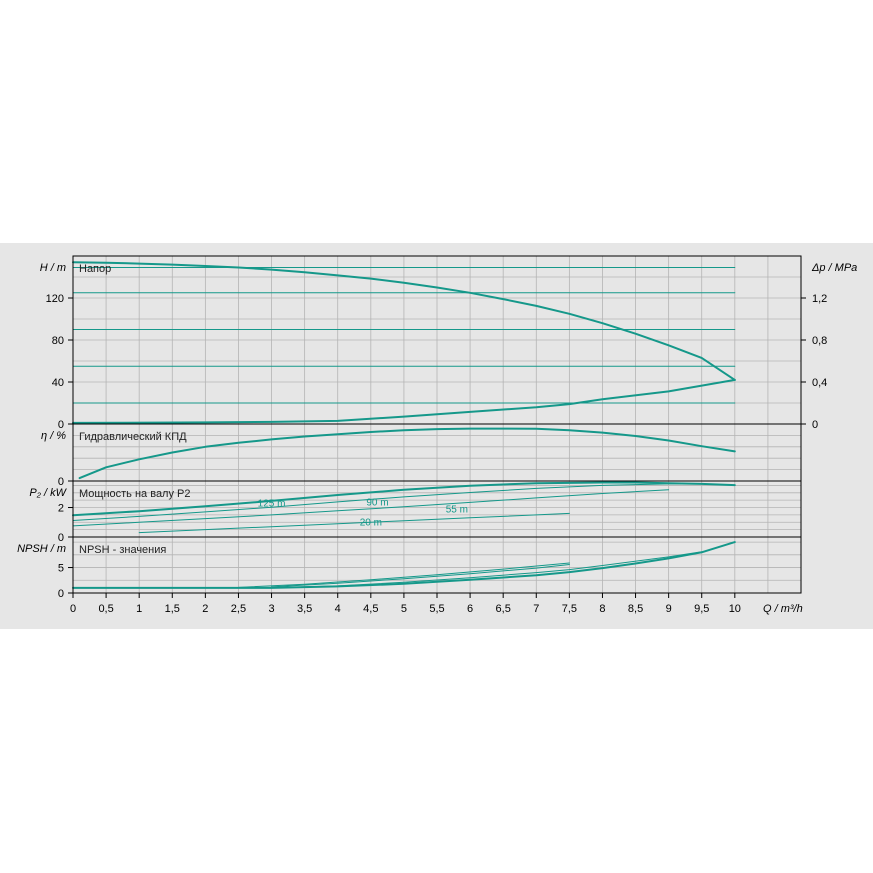  I want to click on x-tick-label: 8, so click(602, 609).